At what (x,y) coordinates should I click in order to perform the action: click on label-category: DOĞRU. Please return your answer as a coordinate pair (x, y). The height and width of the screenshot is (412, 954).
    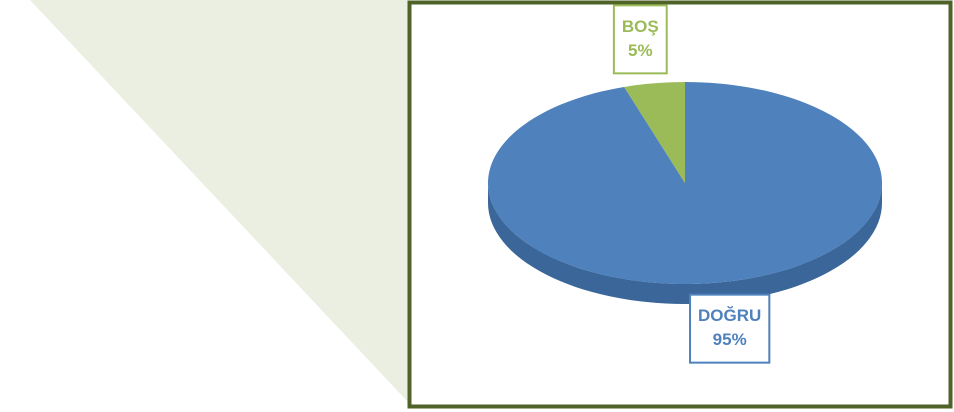
    Looking at the image, I should click on (729, 315).